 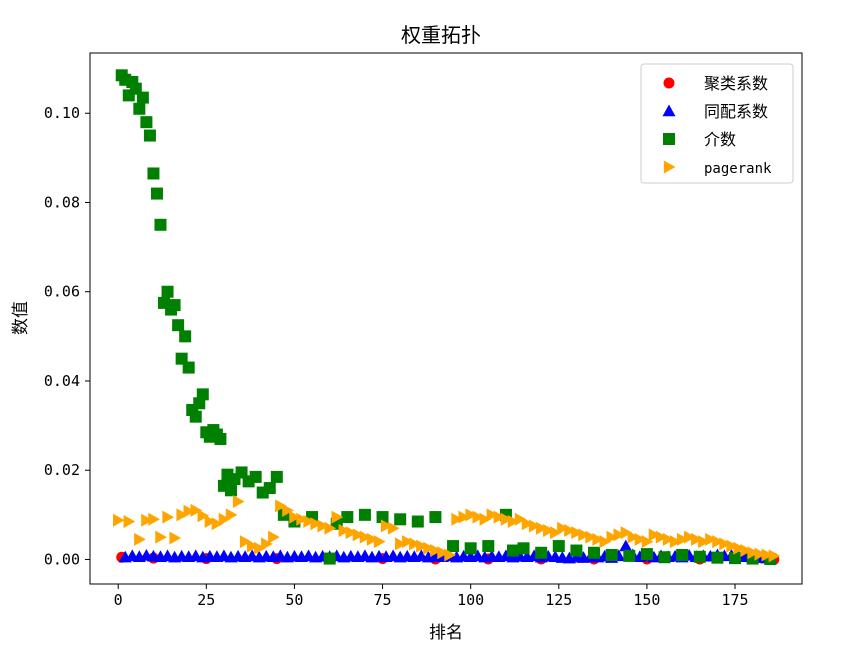 What do you see at coordinates (699, 139) in the screenshot?
I see `legend-entry-betweenness: 介数` at bounding box center [699, 139].